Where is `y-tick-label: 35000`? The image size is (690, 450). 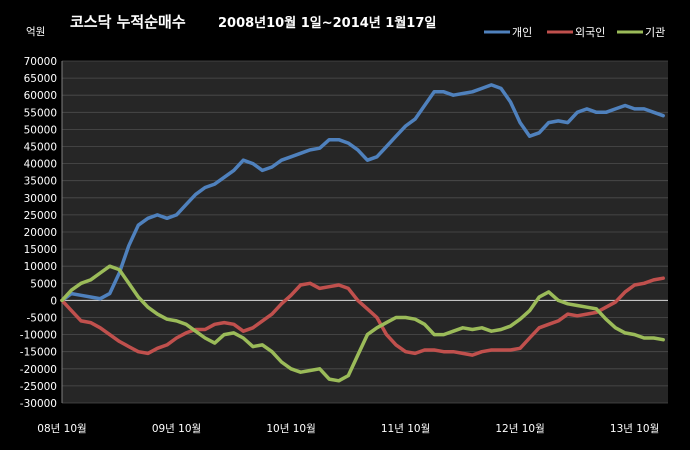 y-tick-label: 35000 is located at coordinates (40, 182).